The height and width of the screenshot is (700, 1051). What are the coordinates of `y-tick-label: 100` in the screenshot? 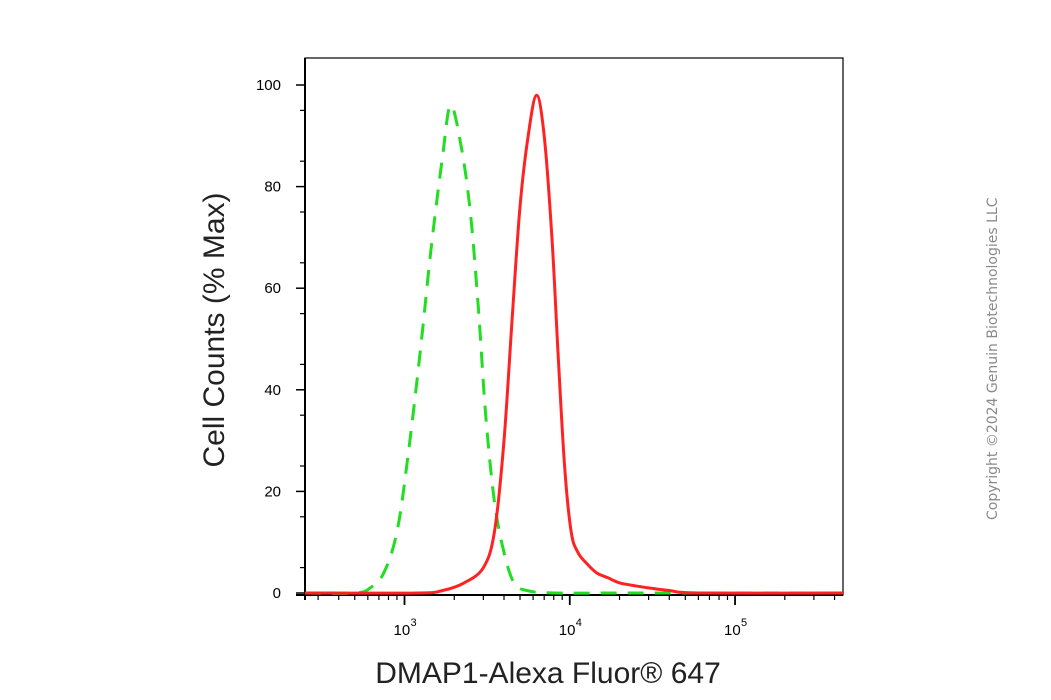 It's located at (268, 85).